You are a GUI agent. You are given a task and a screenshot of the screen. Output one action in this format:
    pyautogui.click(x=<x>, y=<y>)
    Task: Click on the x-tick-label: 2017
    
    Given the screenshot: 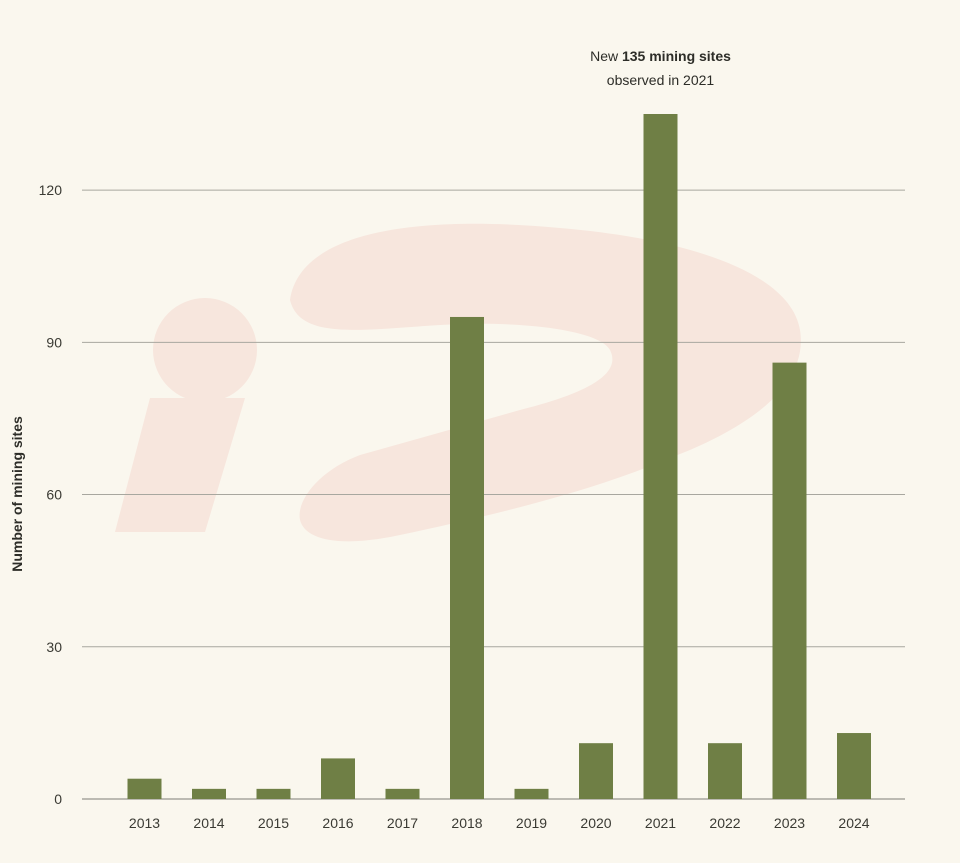 What is the action you would take?
    pyautogui.click(x=402, y=823)
    